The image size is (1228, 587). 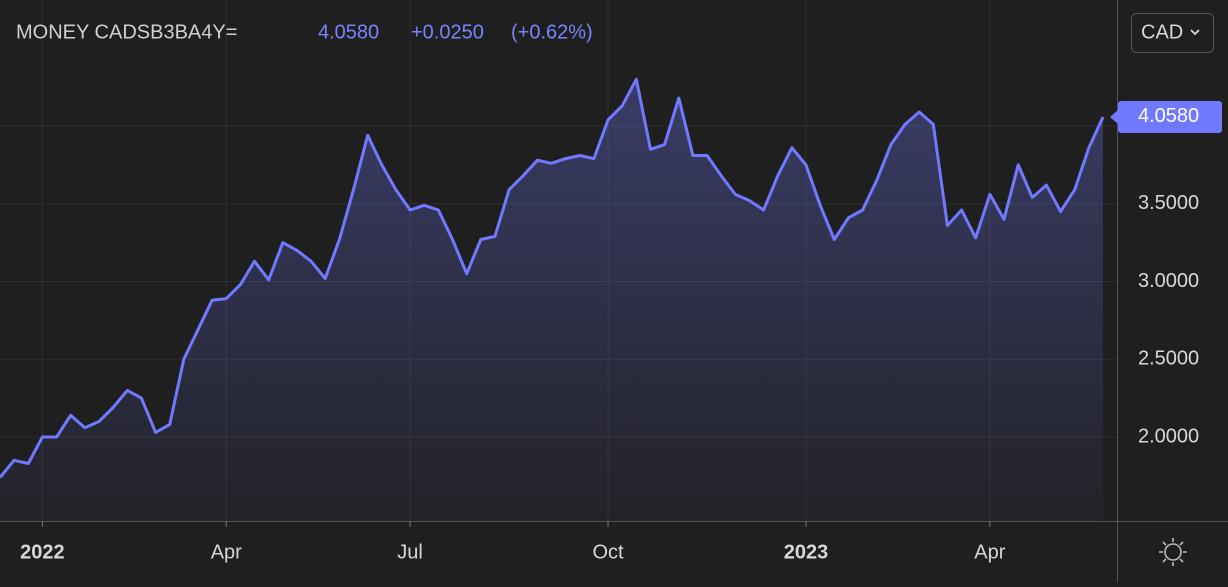 I want to click on gear-ring, so click(x=1173, y=552).